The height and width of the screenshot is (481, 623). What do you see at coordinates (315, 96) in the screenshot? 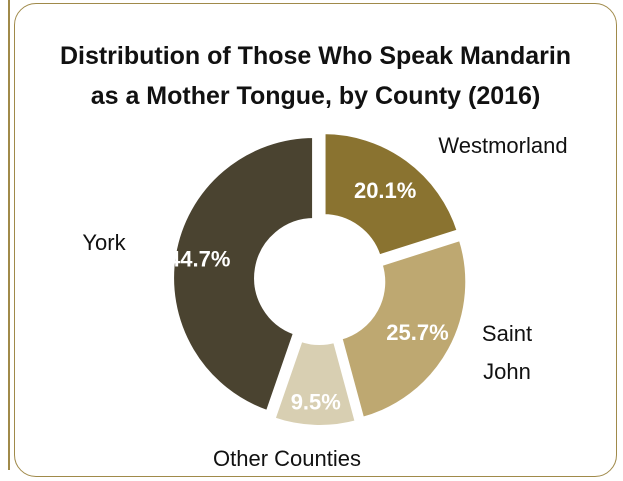
I see `chart-title-line-2: as a Mother Tongue, by County (2016)` at bounding box center [315, 96].